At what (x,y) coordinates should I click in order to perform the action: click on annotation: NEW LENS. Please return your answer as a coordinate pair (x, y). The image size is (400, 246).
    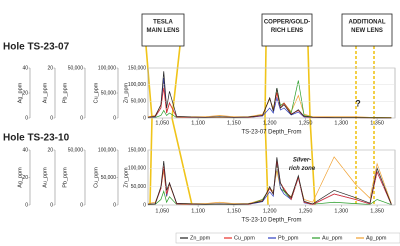
    Looking at the image, I should click on (367, 31).